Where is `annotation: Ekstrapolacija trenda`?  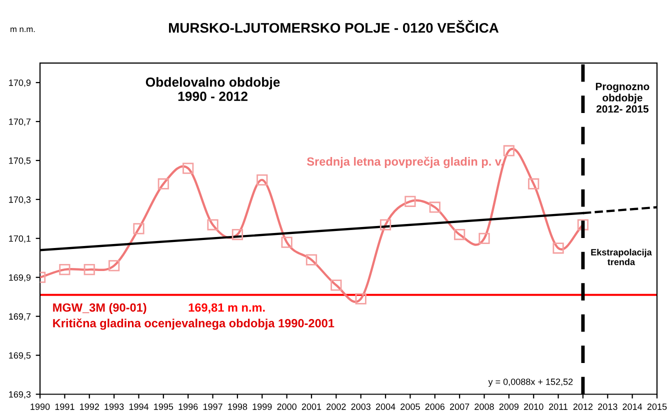
annotation: Ekstrapolacija trenda is located at coordinates (621, 257).